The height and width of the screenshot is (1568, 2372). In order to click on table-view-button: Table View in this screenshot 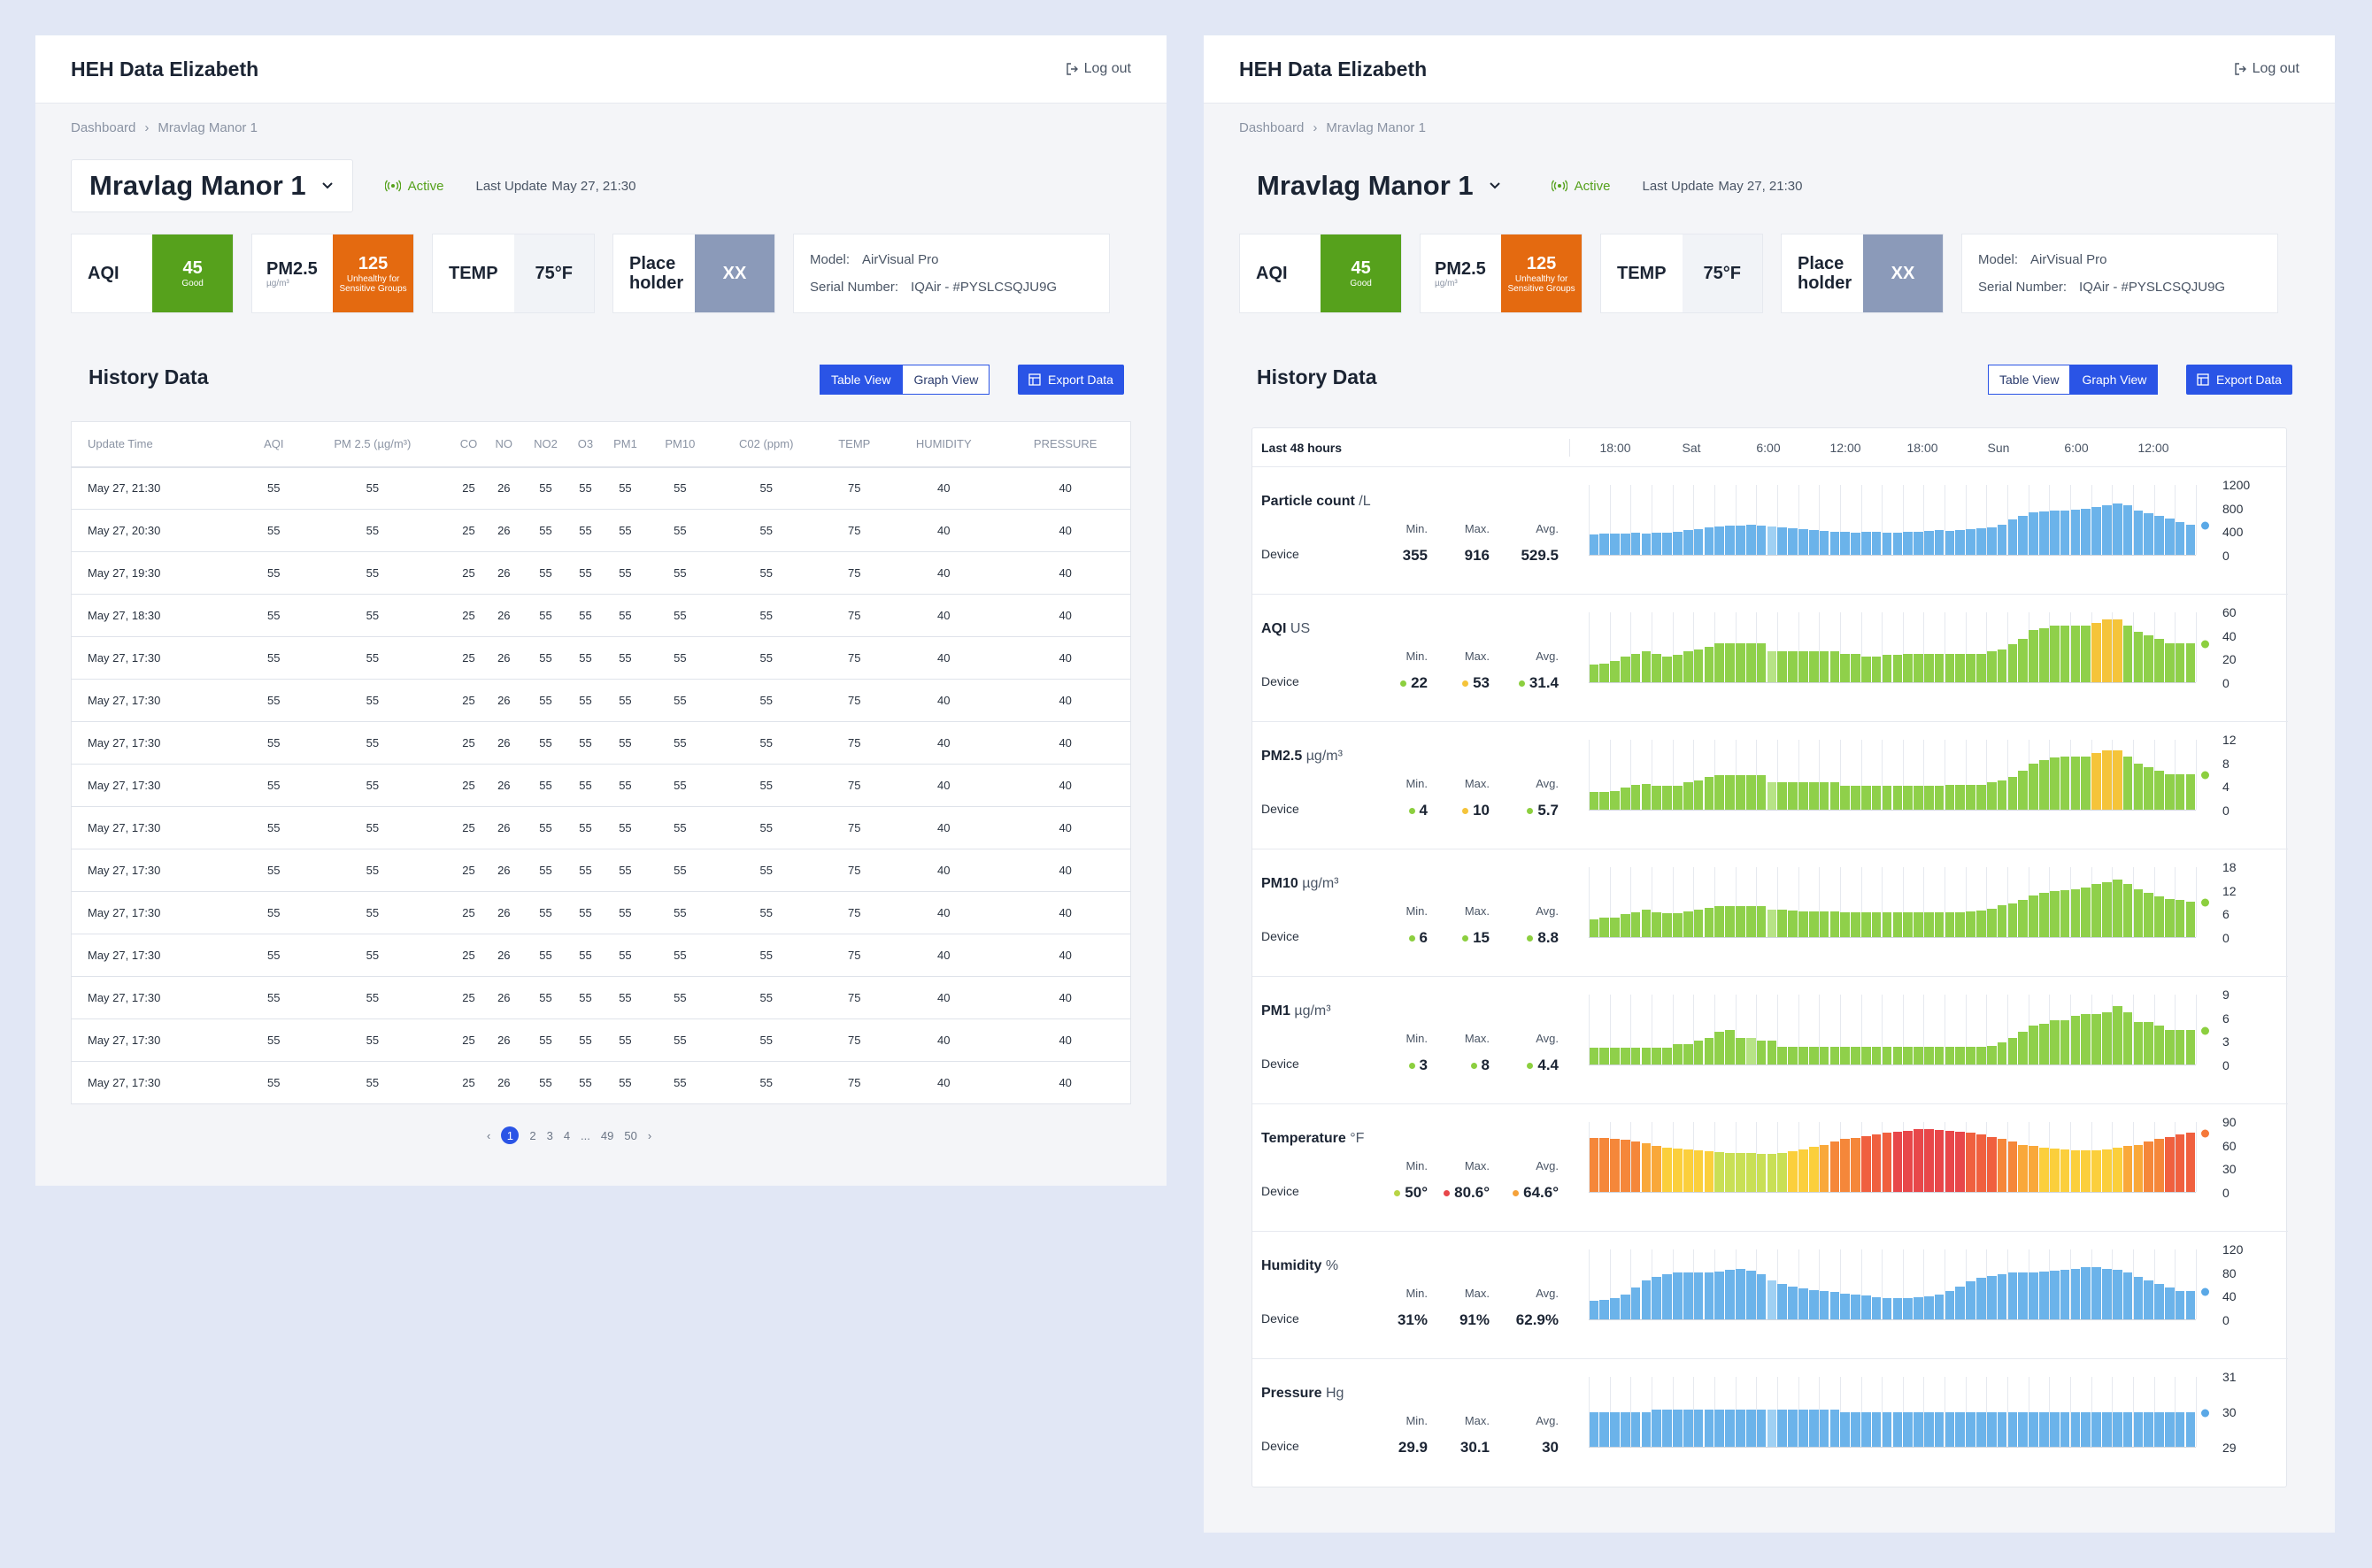, I will do `click(2029, 380)`.